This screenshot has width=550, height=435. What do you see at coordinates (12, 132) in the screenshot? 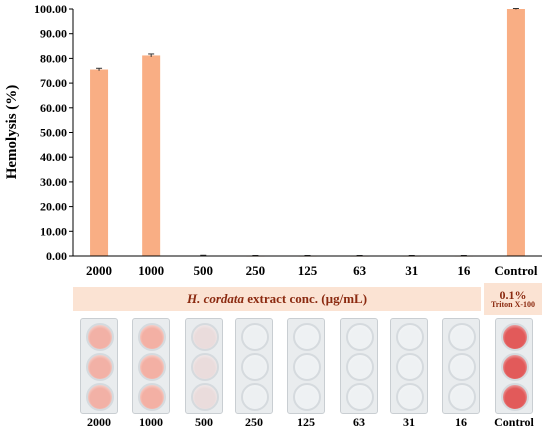
I see `y-axis-label: Hemolysis (%)` at bounding box center [12, 132].